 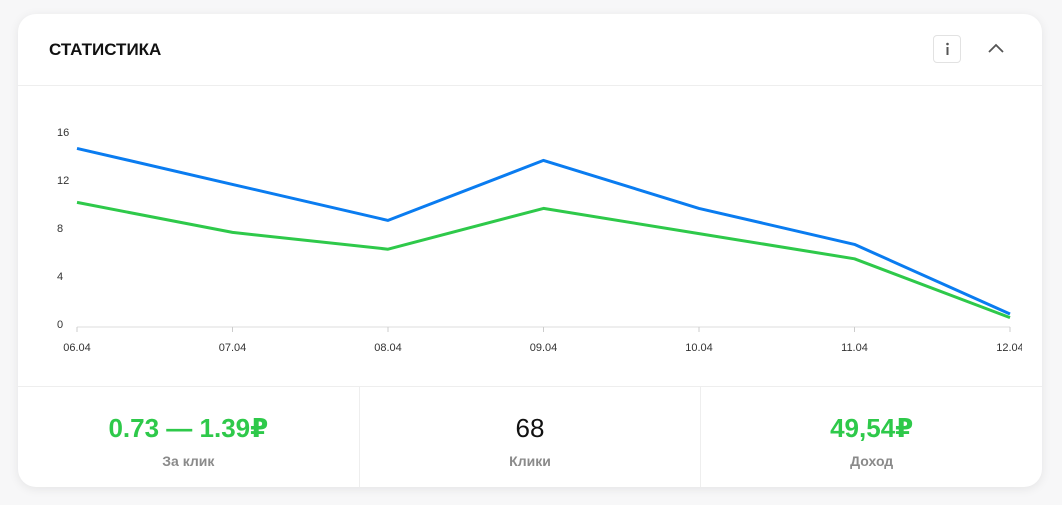 What do you see at coordinates (188, 461) in the screenshot?
I see `stat-label: За клик` at bounding box center [188, 461].